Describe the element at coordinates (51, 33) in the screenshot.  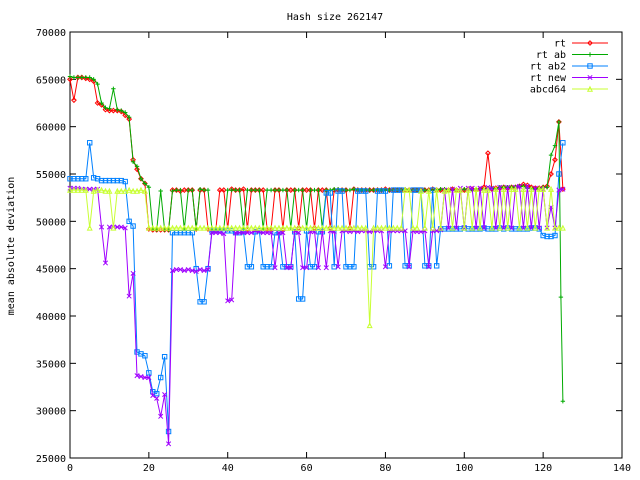
I see `y-tick-label: 70000` at that location.